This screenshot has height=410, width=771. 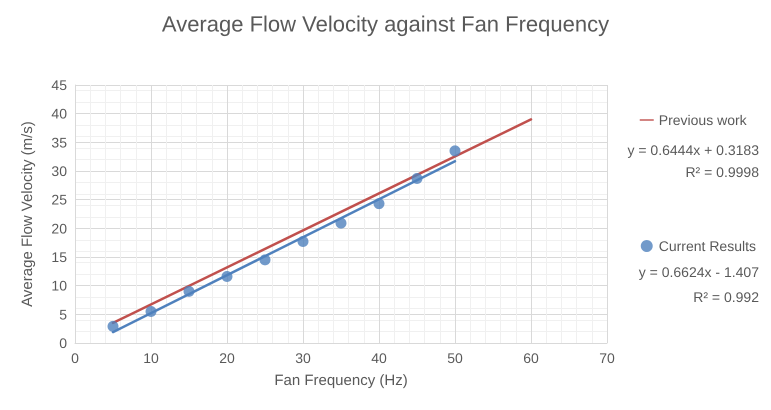 I want to click on y-tick-label: 5, so click(x=63, y=314).